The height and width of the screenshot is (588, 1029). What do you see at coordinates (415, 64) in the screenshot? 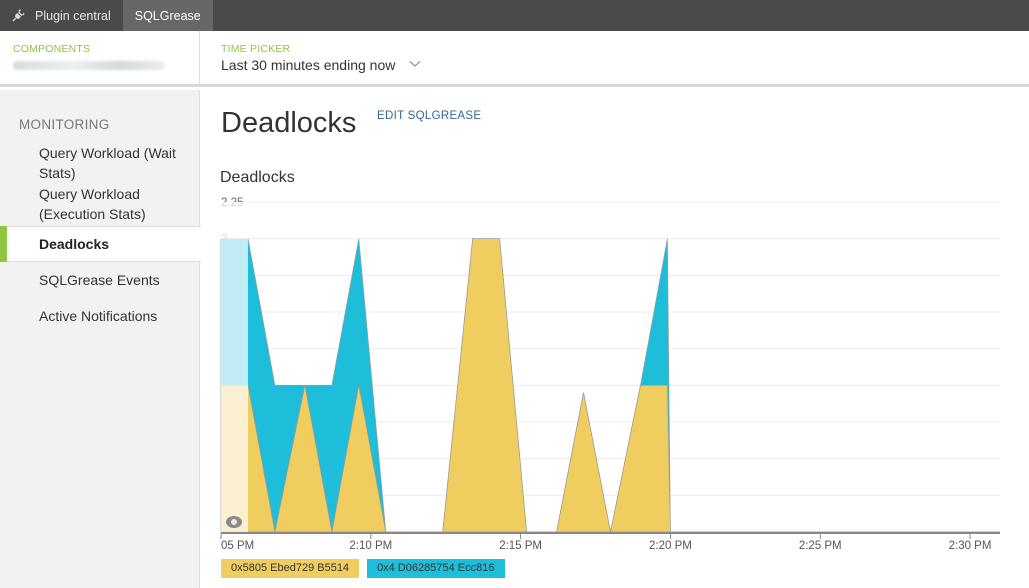
I see `chevron-down-icon` at bounding box center [415, 64].